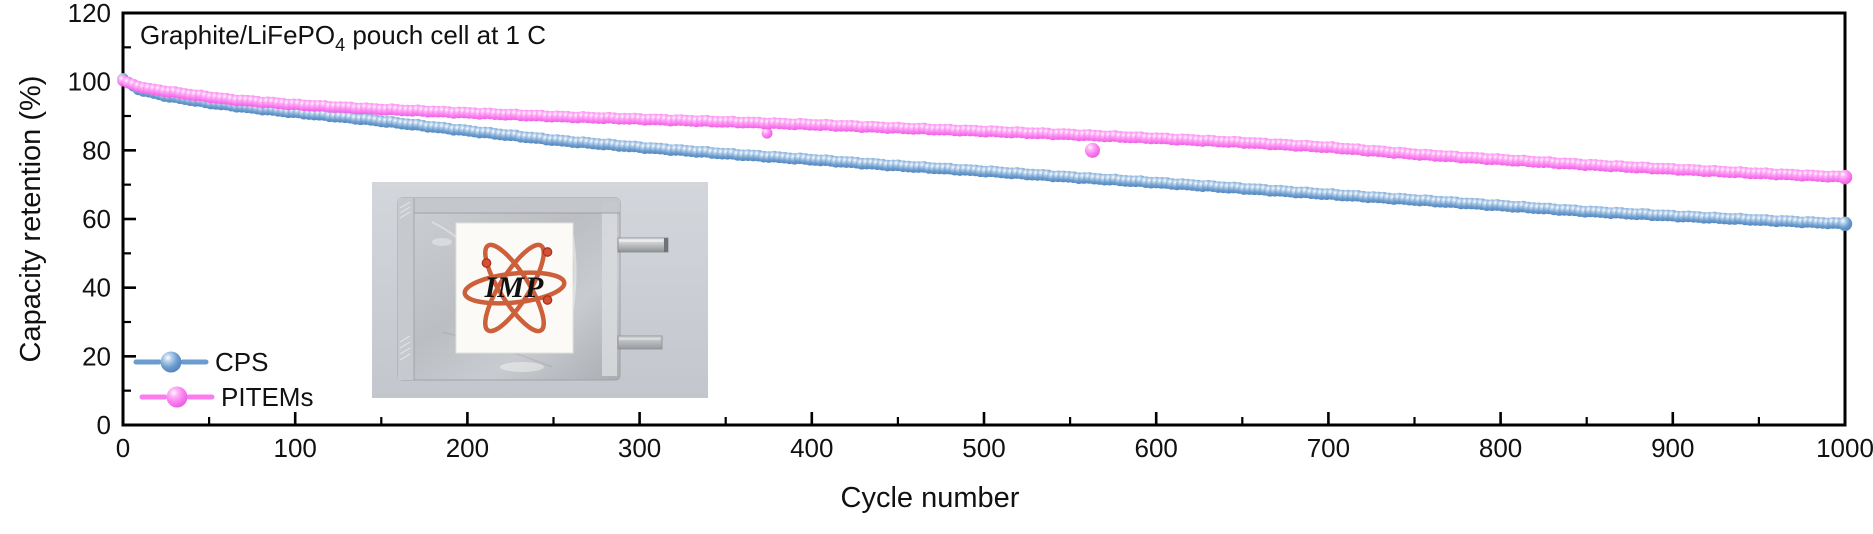 The width and height of the screenshot is (1873, 534). What do you see at coordinates (96, 356) in the screenshot?
I see `y-tick-label: 20` at bounding box center [96, 356].